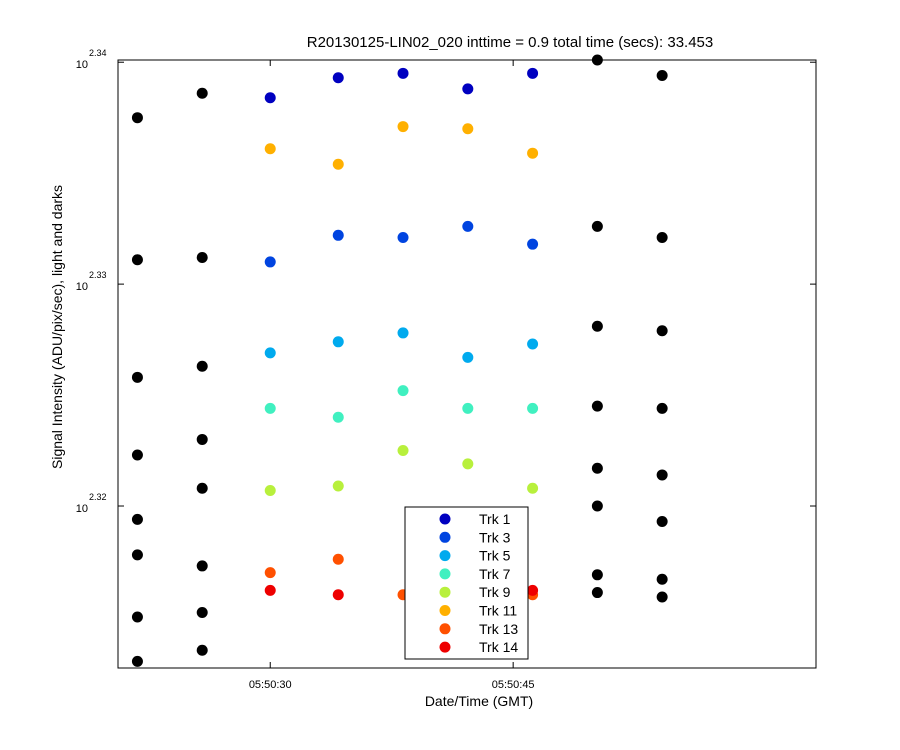 The height and width of the screenshot is (750, 900). Describe the element at coordinates (498, 647) in the screenshot. I see `legend-label: Trk 14` at that location.